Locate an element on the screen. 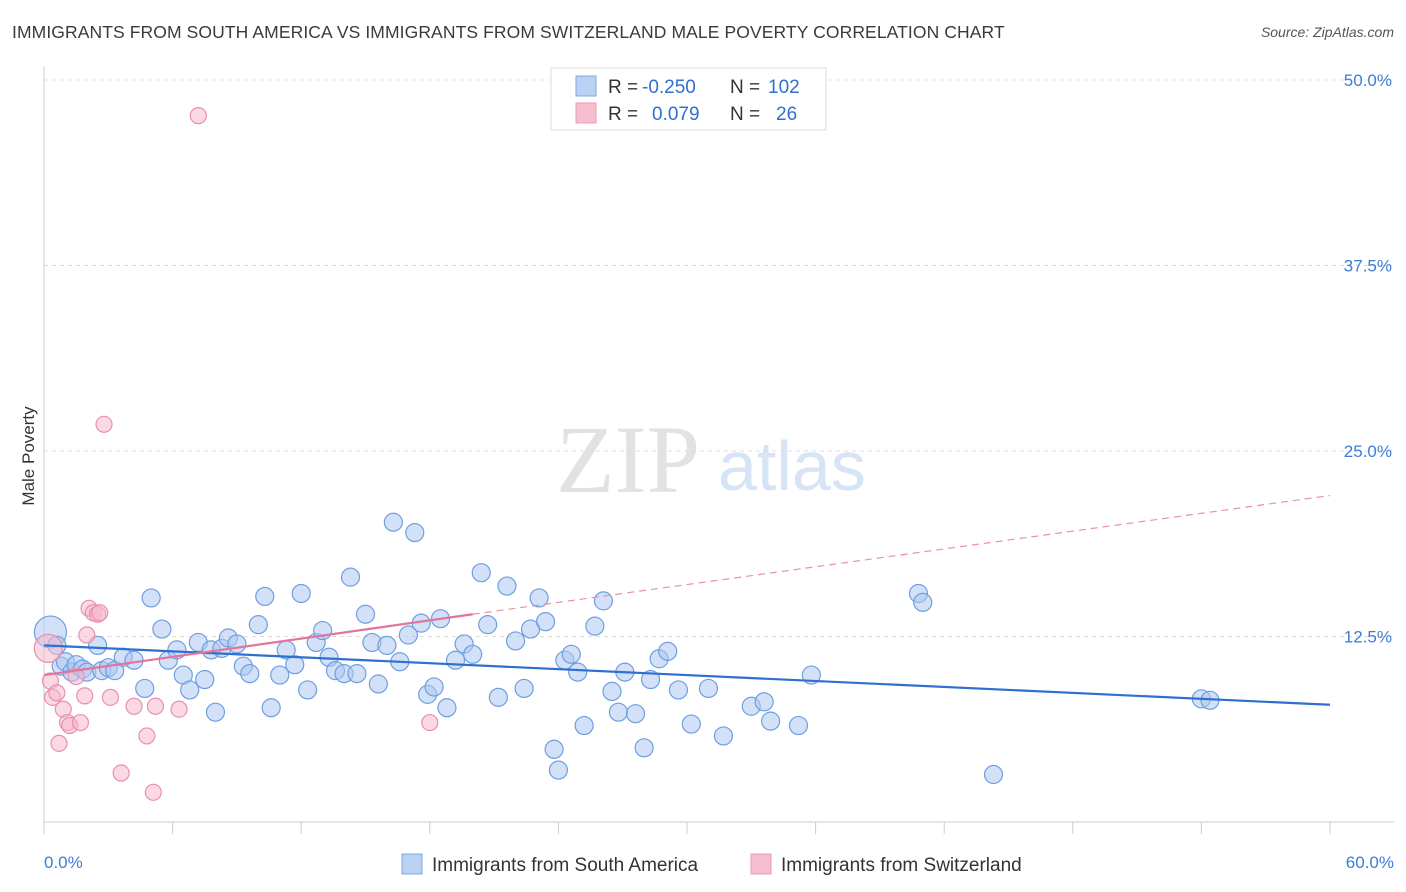 This screenshot has height=892, width=1406. trend-line-south-america is located at coordinates (687, 675).